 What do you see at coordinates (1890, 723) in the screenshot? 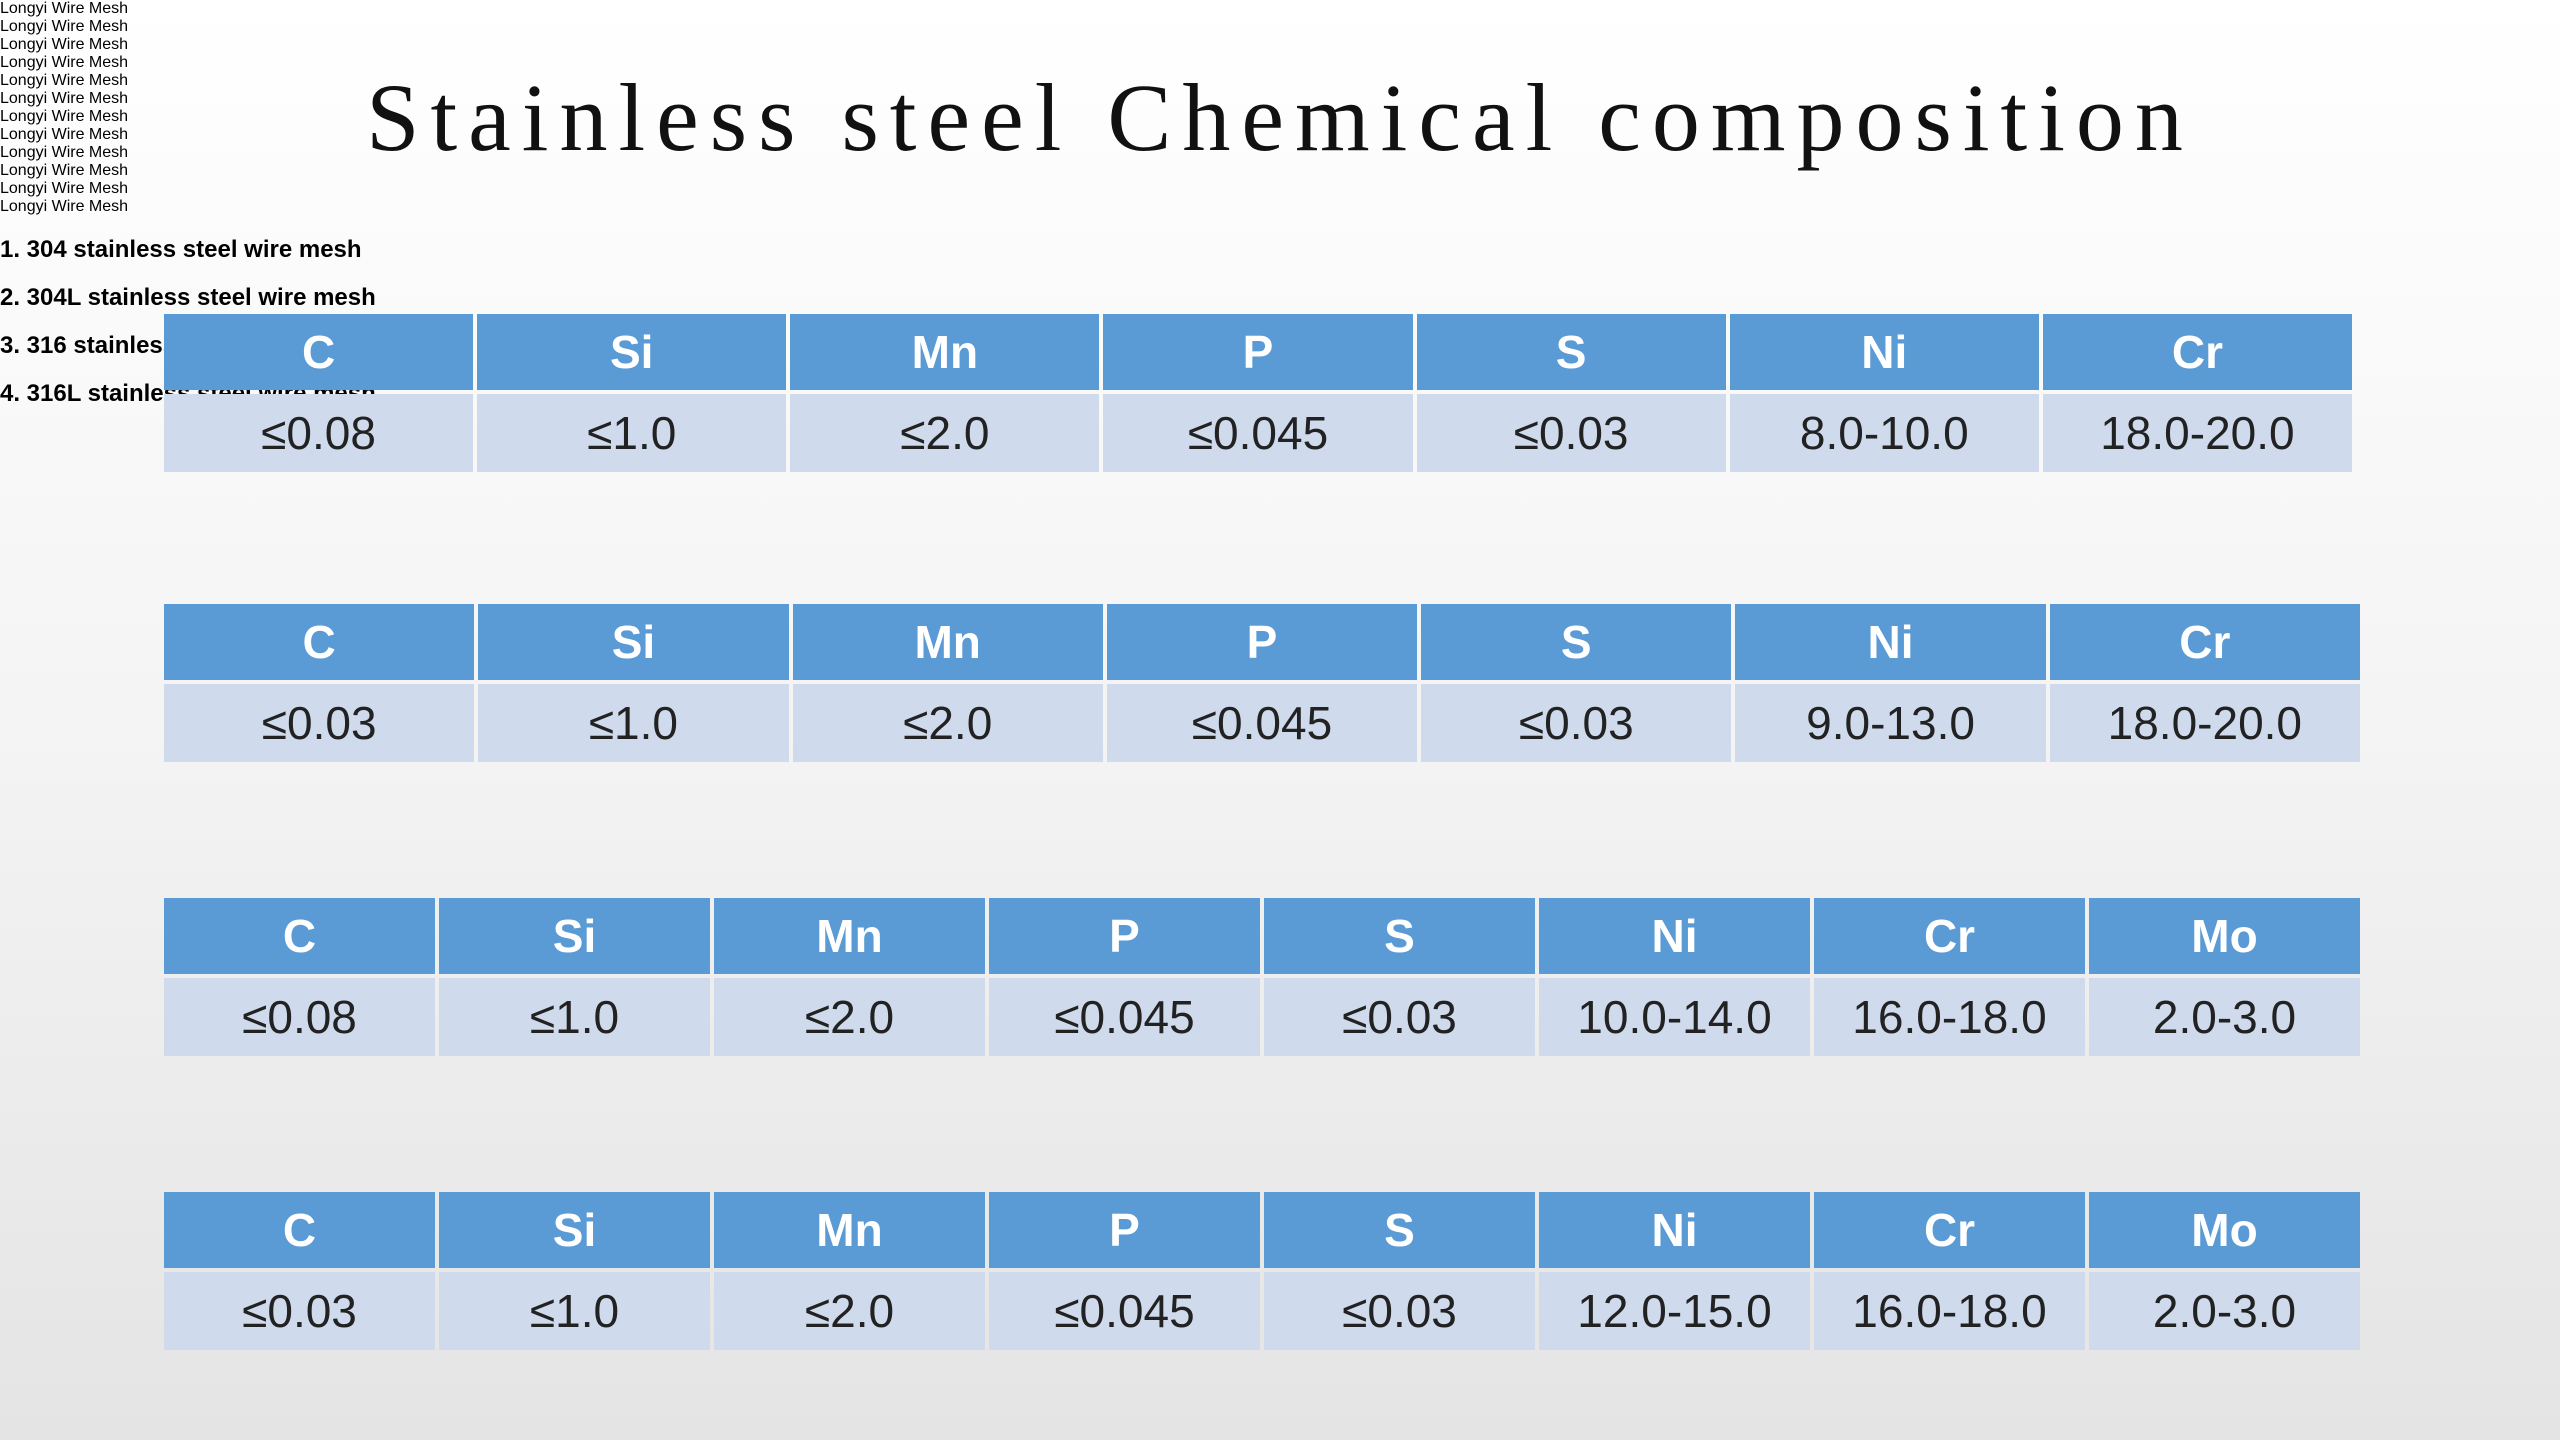
I see `data-cell: 9.0-13.0` at bounding box center [1890, 723].